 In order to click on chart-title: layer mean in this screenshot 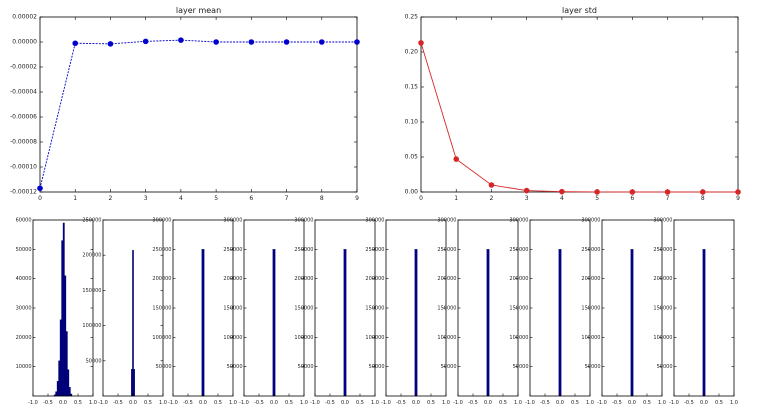, I will do `click(198, 10)`.